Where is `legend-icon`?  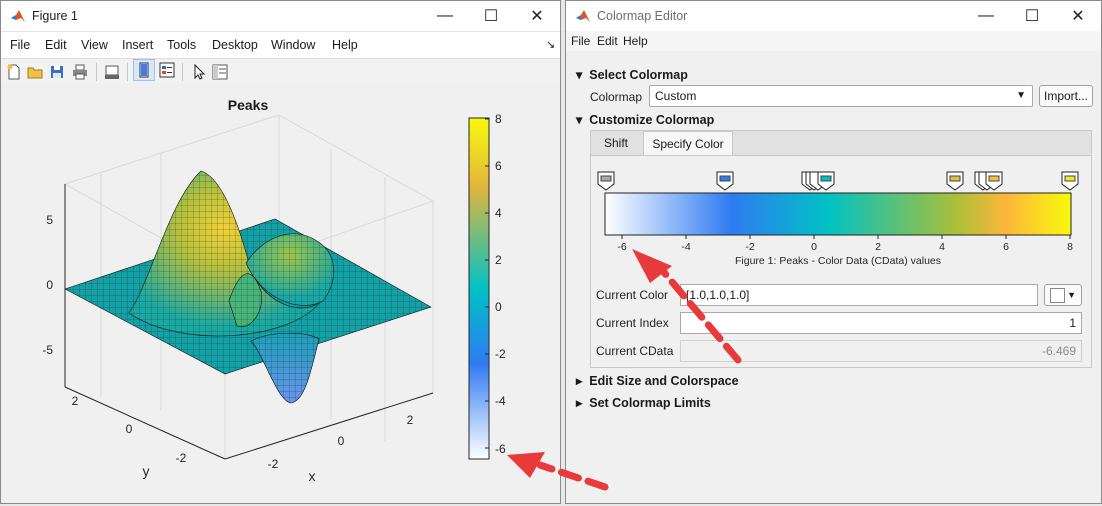
legend-icon is located at coordinates (167, 70).